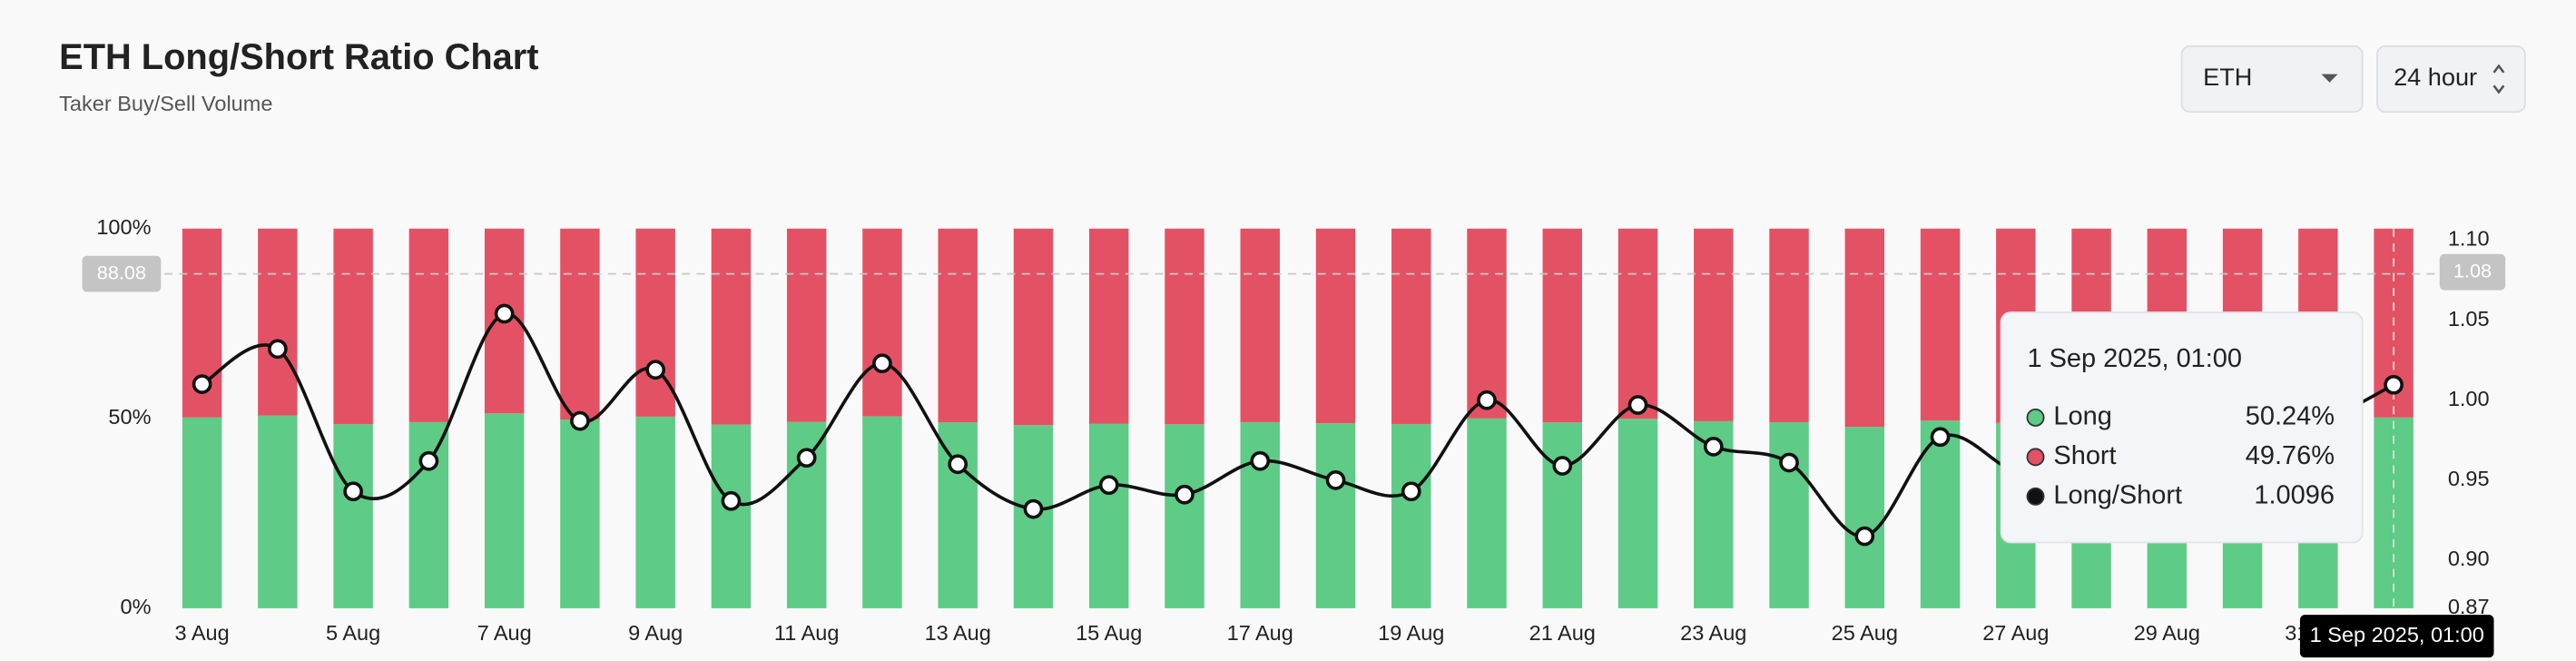 This screenshot has width=2576, height=661. Describe the element at coordinates (165, 104) in the screenshot. I see `chart-subtitle: Taker Buy/Sell Volume` at that location.